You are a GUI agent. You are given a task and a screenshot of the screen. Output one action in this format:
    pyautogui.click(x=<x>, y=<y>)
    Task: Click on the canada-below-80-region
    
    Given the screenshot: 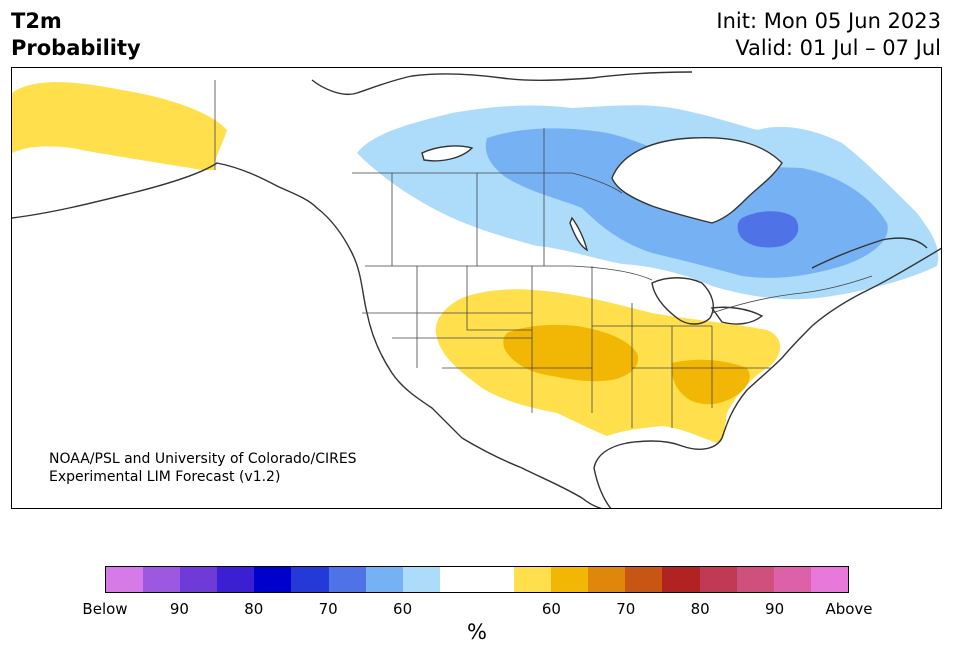 What is the action you would take?
    pyautogui.click(x=768, y=229)
    